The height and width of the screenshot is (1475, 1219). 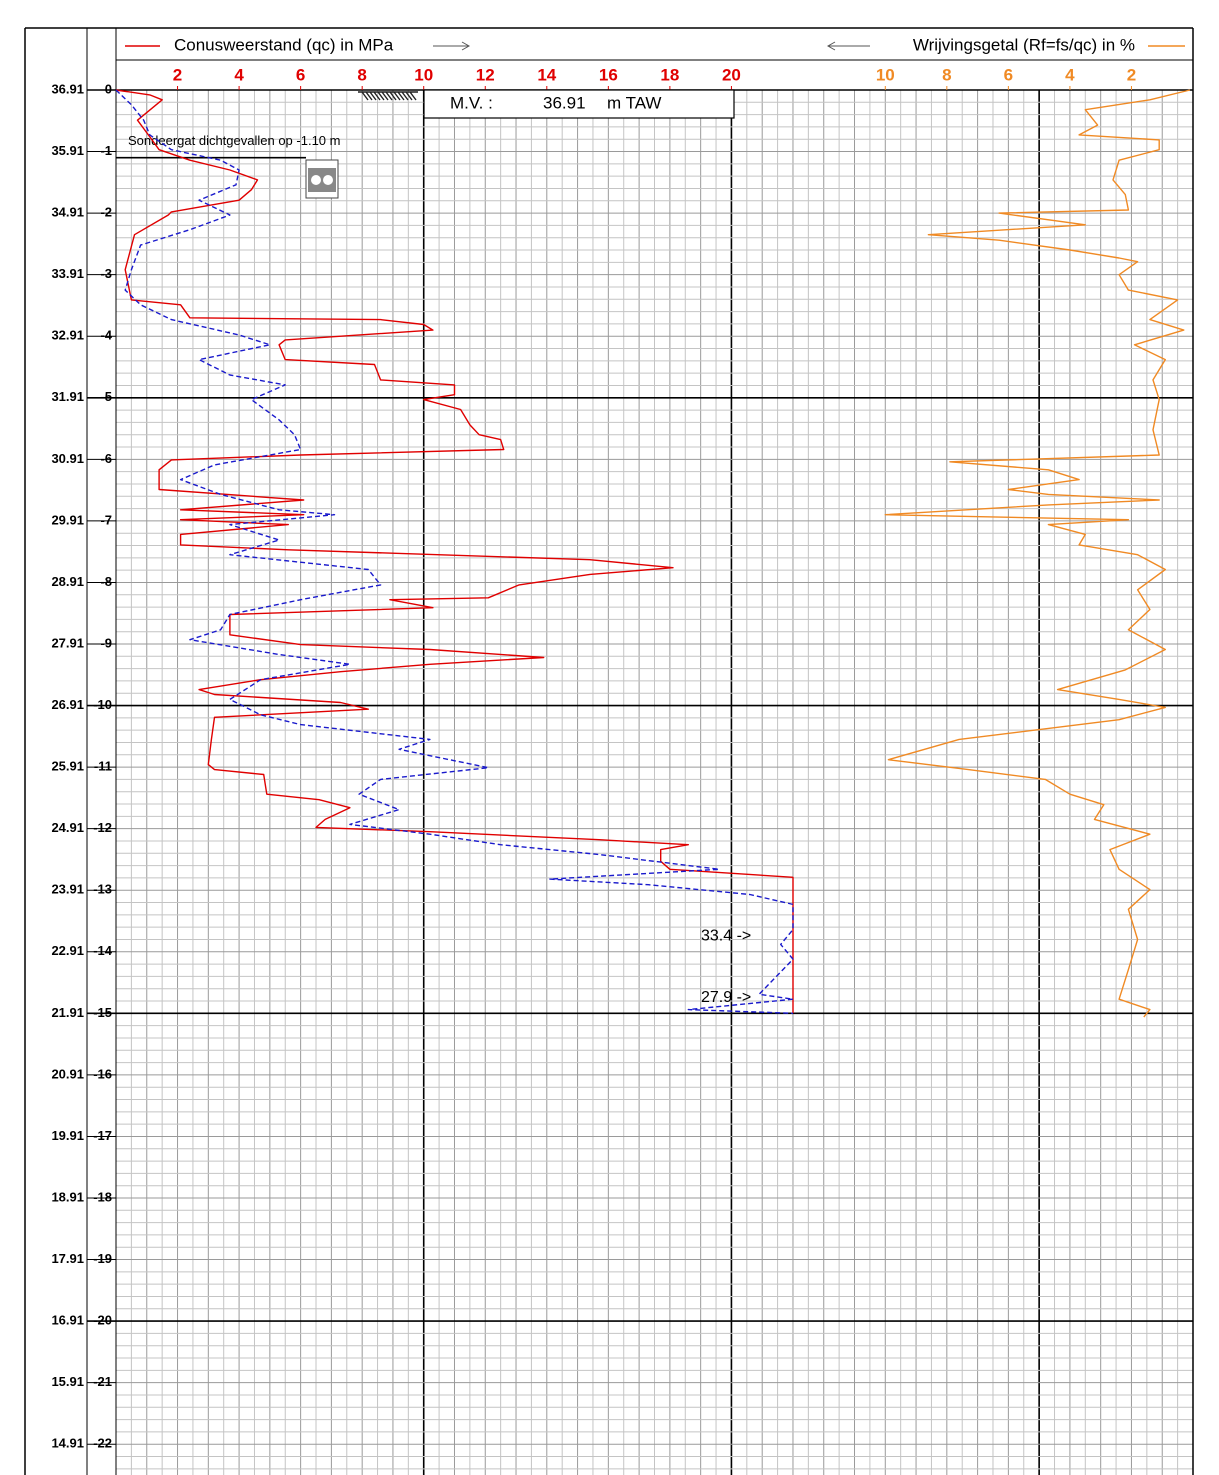 What do you see at coordinates (731, 74) in the screenshot?
I see `x-tick-label: 20` at bounding box center [731, 74].